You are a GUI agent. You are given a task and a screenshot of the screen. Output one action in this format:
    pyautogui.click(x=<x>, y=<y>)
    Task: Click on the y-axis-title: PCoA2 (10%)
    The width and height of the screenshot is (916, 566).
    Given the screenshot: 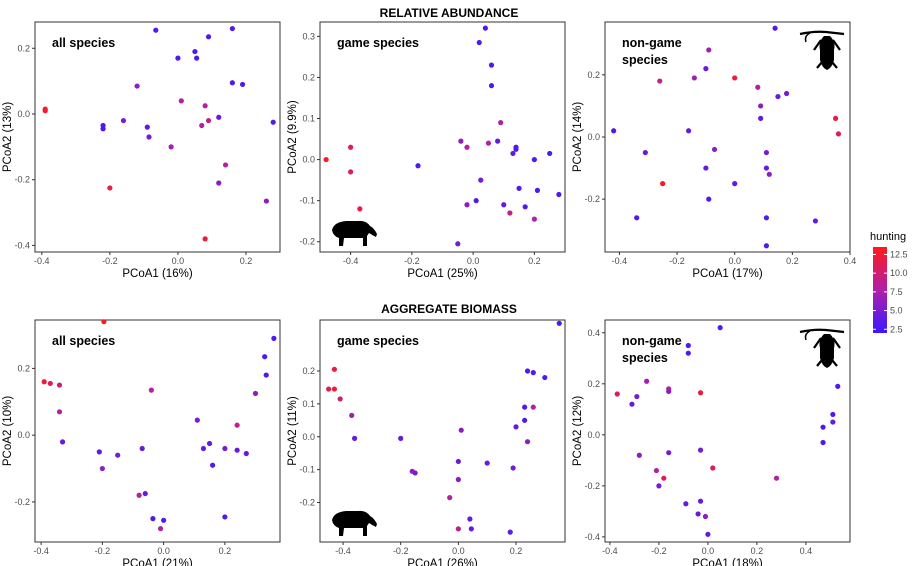 What is the action you would take?
    pyautogui.click(x=8, y=431)
    